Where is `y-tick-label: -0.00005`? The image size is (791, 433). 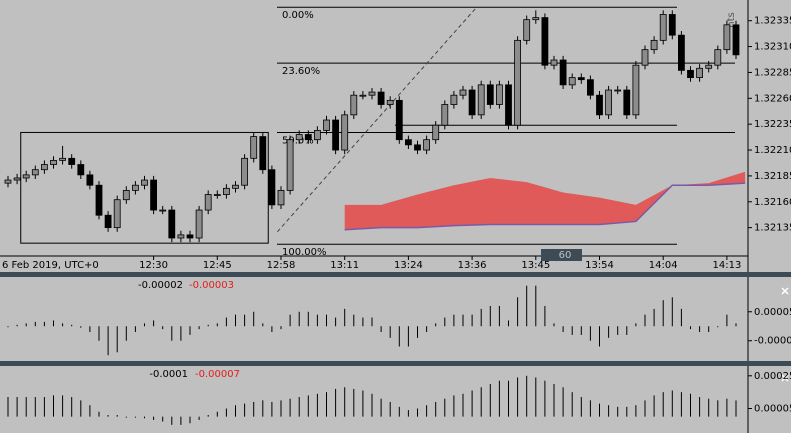 y-tick-label: -0.00005 is located at coordinates (772, 341).